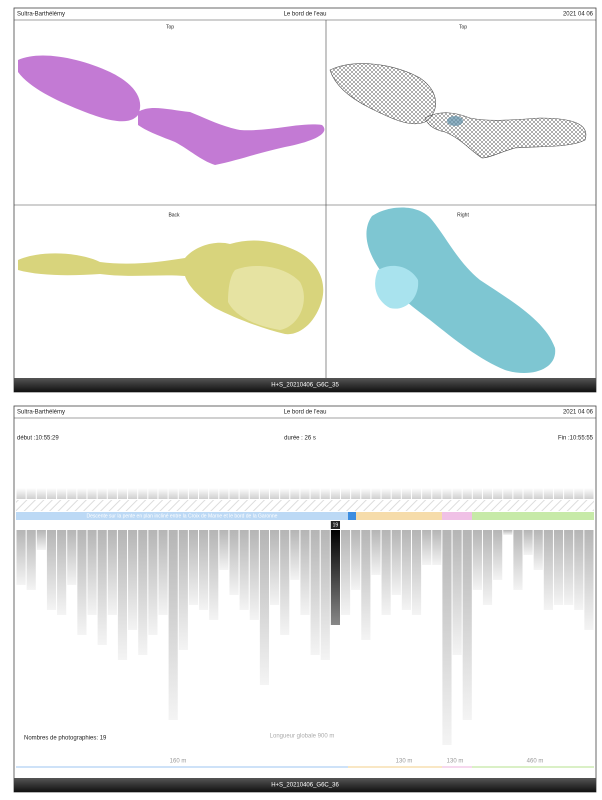 Image resolution: width=602 pixels, height=800 pixels. Describe the element at coordinates (589, 525) in the screenshot. I see `photo-count-label: 20` at that location.